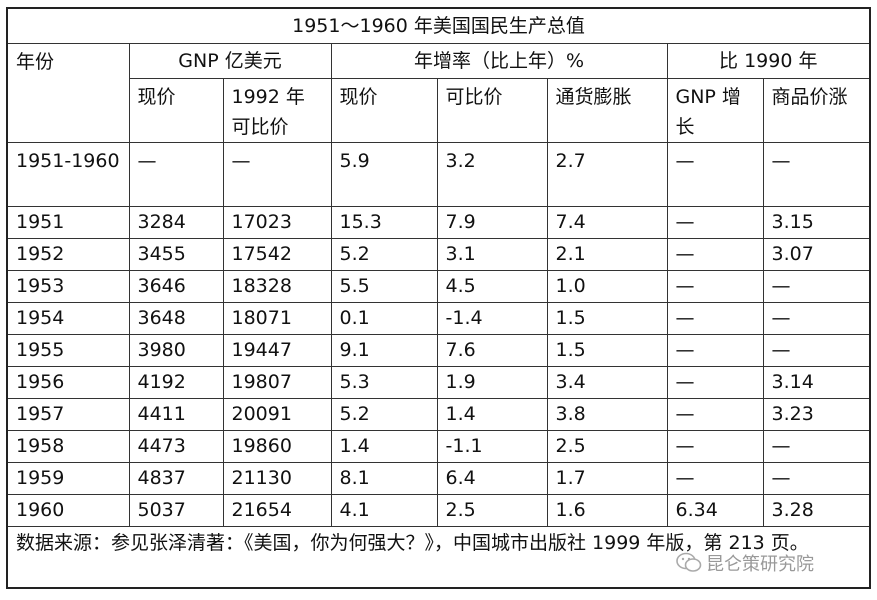  What do you see at coordinates (277, 446) in the screenshot?
I see `table-cell: 19860` at bounding box center [277, 446].